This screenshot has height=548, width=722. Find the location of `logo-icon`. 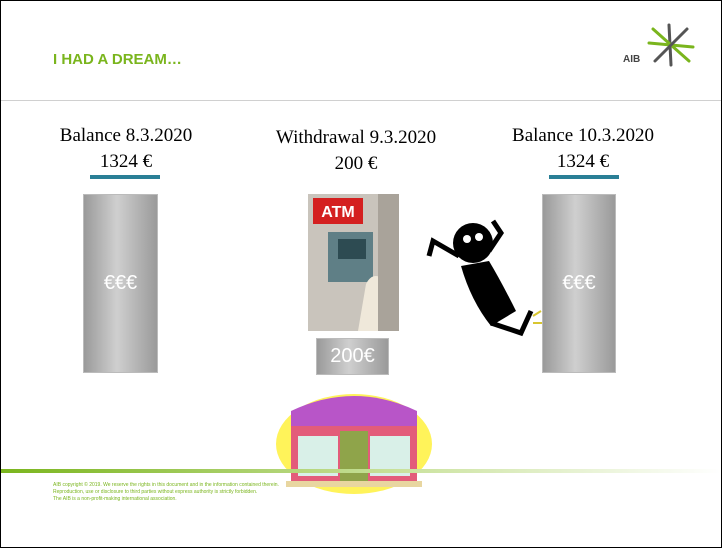

logo-icon is located at coordinates (671, 45).